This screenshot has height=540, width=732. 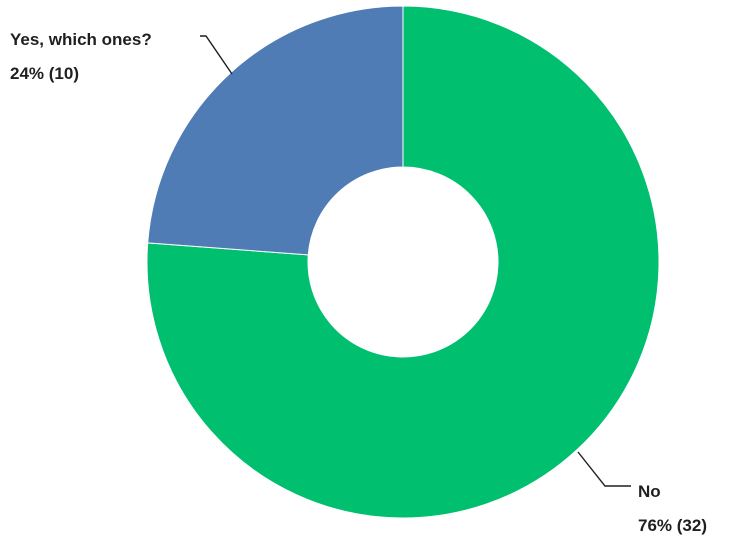 What do you see at coordinates (672, 525) in the screenshot?
I see `slice-label-no-value: 76% (32)` at bounding box center [672, 525].